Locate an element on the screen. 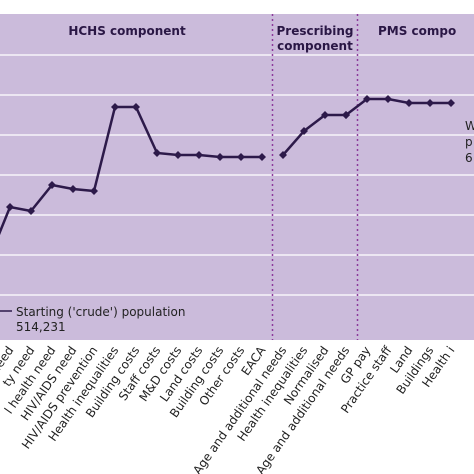 The height and width of the screenshot is (474, 474). annotation: 6 is located at coordinates (469, 158).